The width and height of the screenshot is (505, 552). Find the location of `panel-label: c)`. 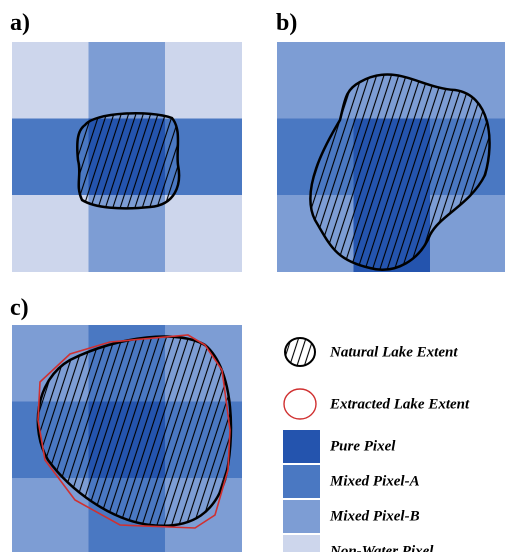

panel-label: c) is located at coordinates (19, 308).